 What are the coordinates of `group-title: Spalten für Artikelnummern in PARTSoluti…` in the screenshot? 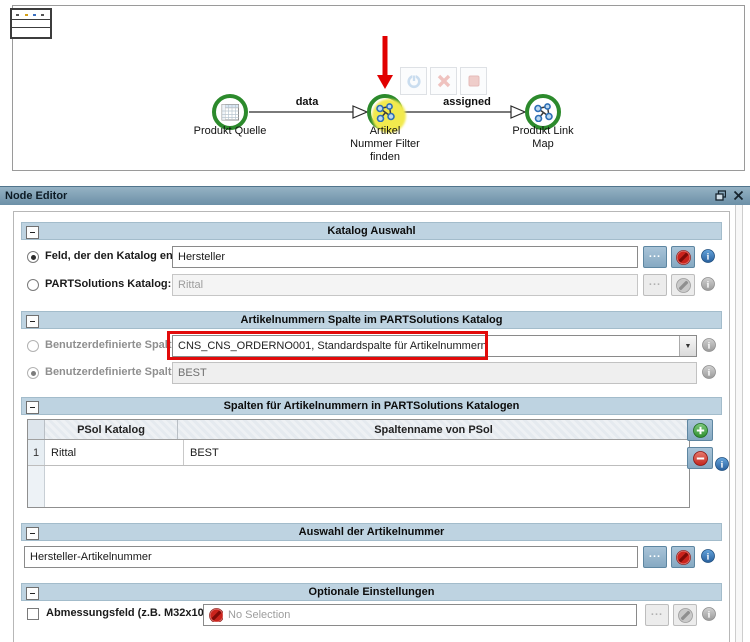 It's located at (371, 406).